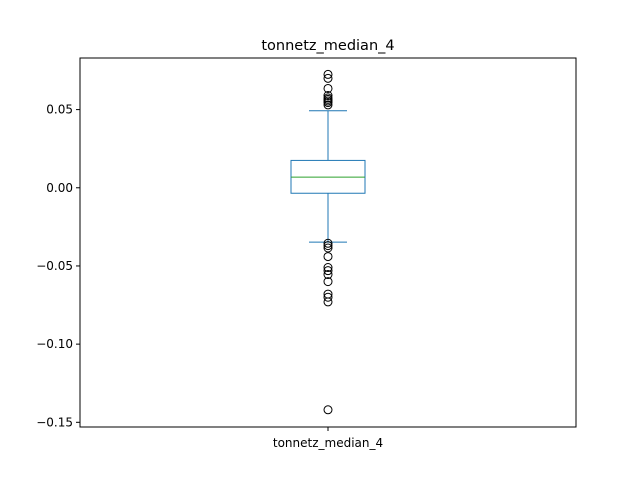 Image resolution: width=640 pixels, height=480 pixels. Describe the element at coordinates (54, 344) in the screenshot. I see `y-tick-label: −0.10` at that location.